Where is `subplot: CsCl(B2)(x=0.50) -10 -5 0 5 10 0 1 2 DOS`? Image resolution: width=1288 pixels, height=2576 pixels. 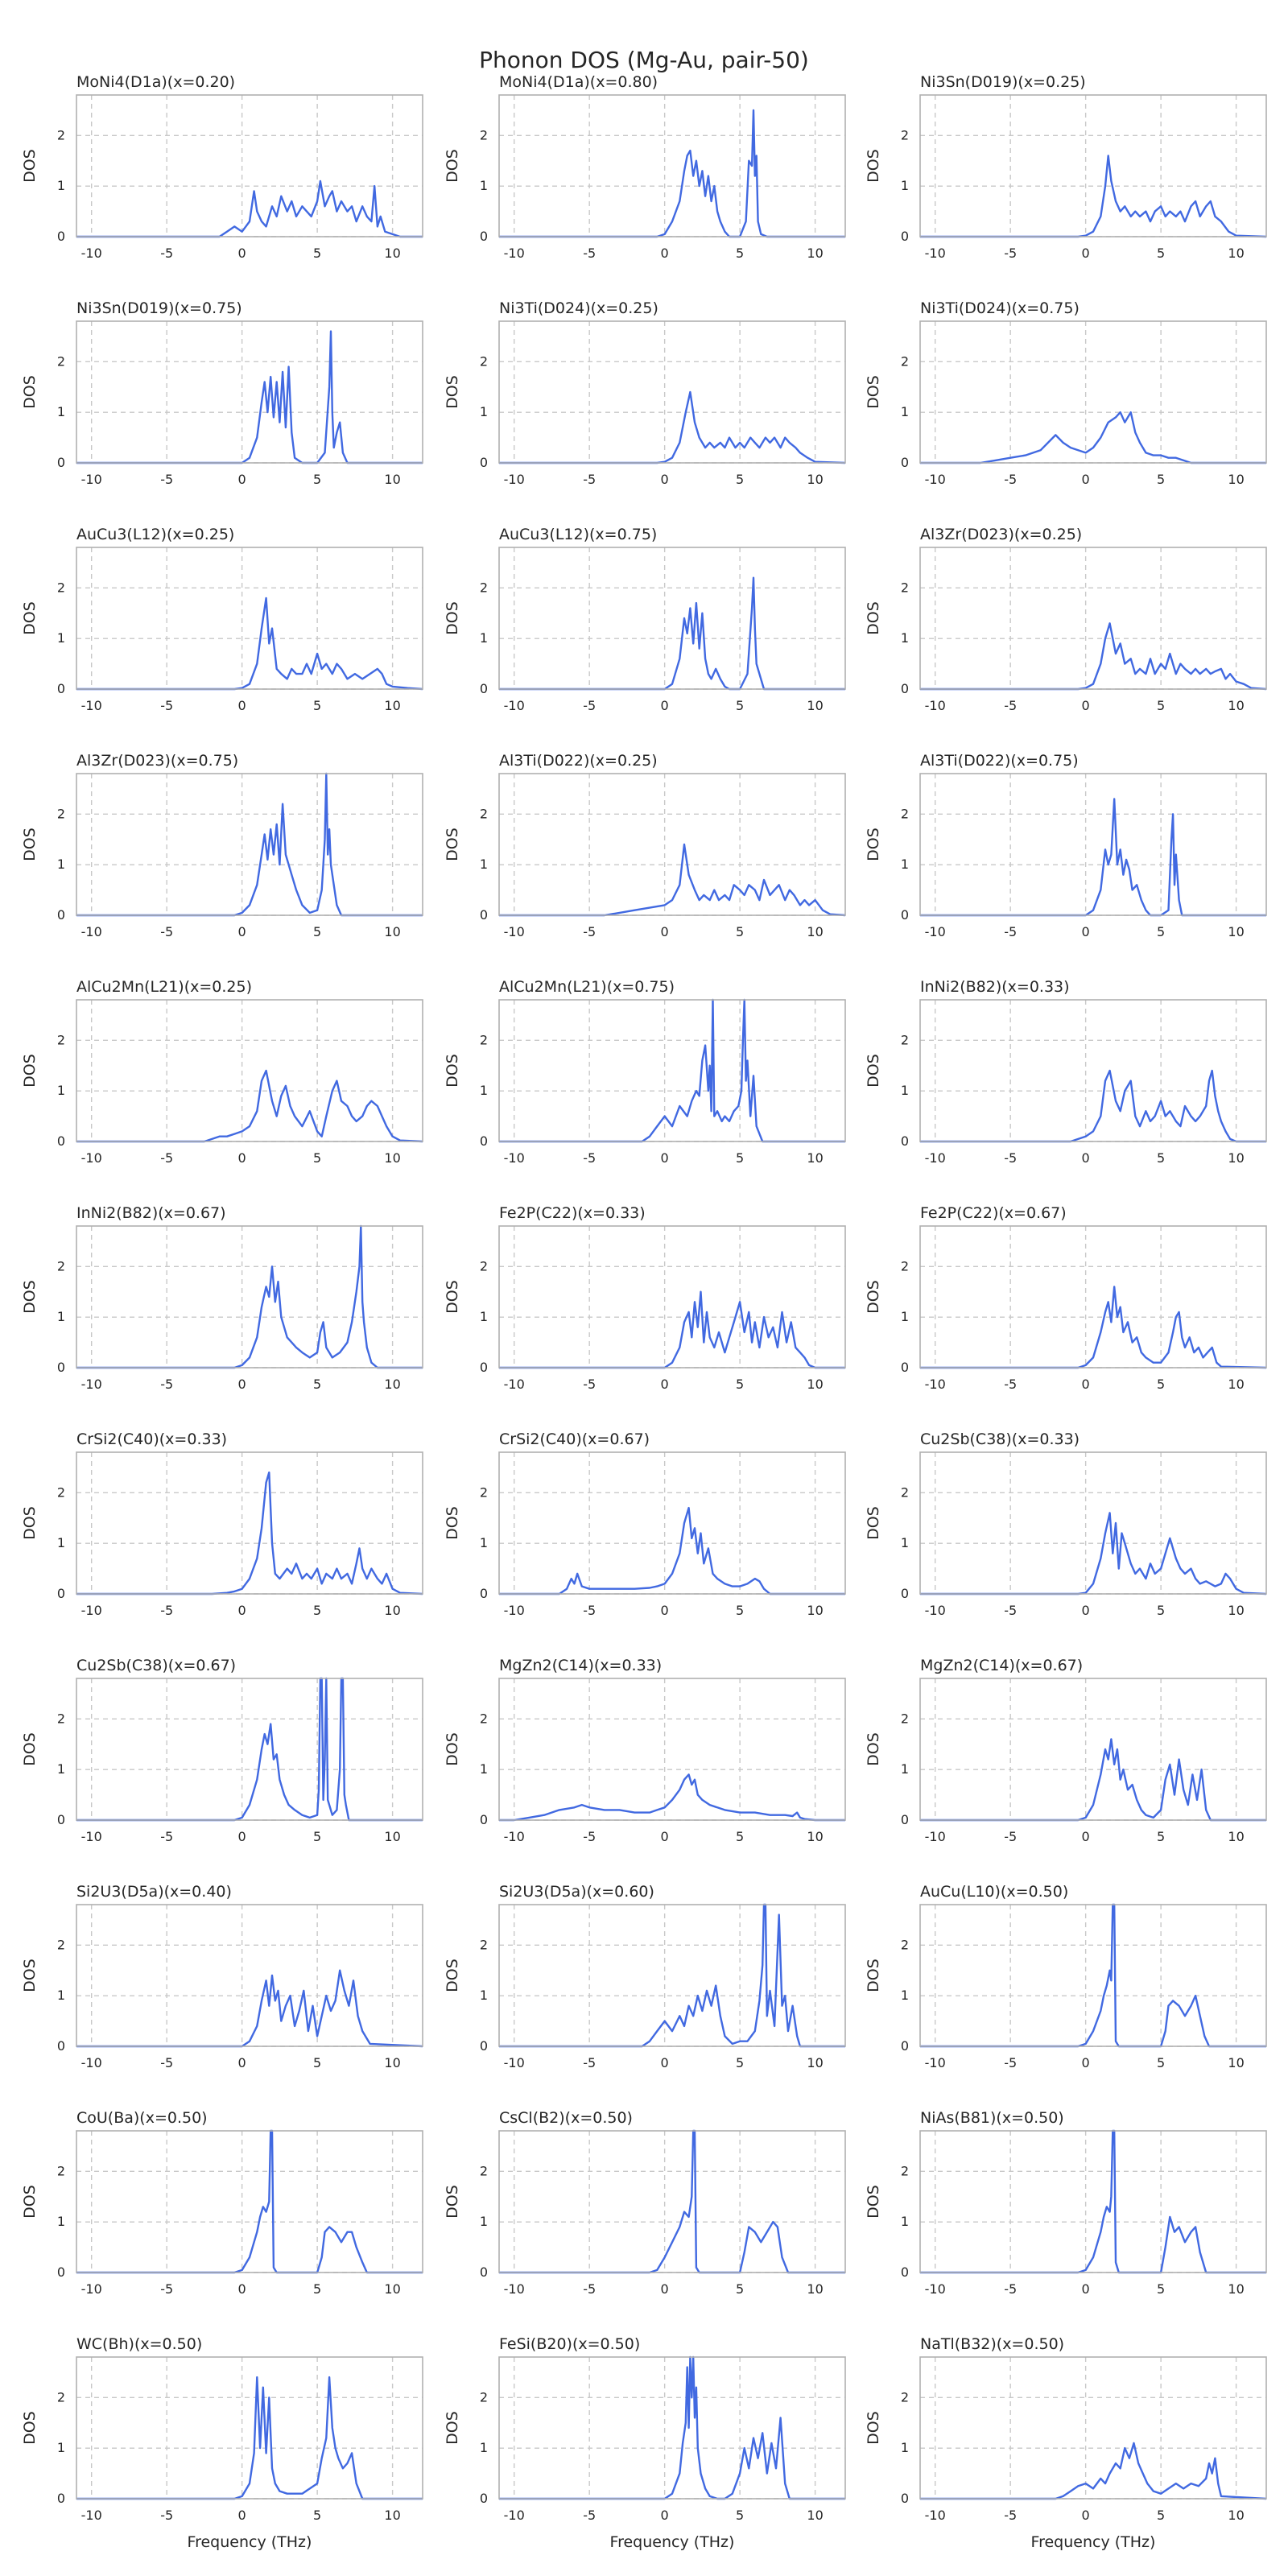 subplot: CsCl(B2)(x=0.50) -10 -5 0 5 10 0 1 2 DOS is located at coordinates (645, 2203).